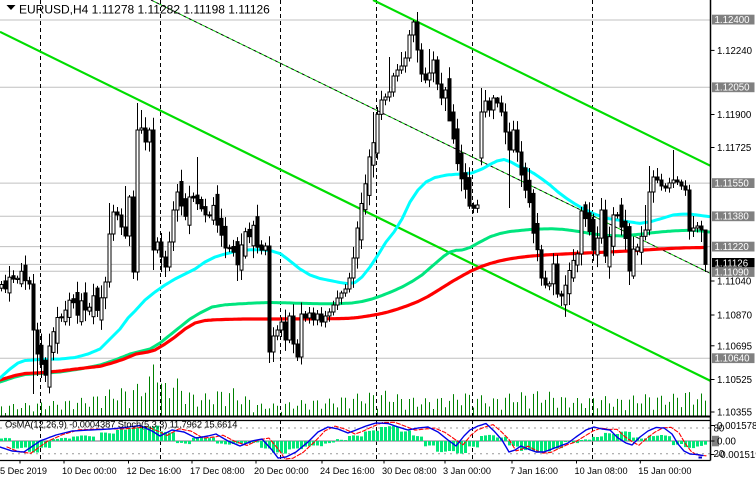 This screenshot has width=756, height=487. I want to click on svg-text: 1.12240, so click(735, 51).